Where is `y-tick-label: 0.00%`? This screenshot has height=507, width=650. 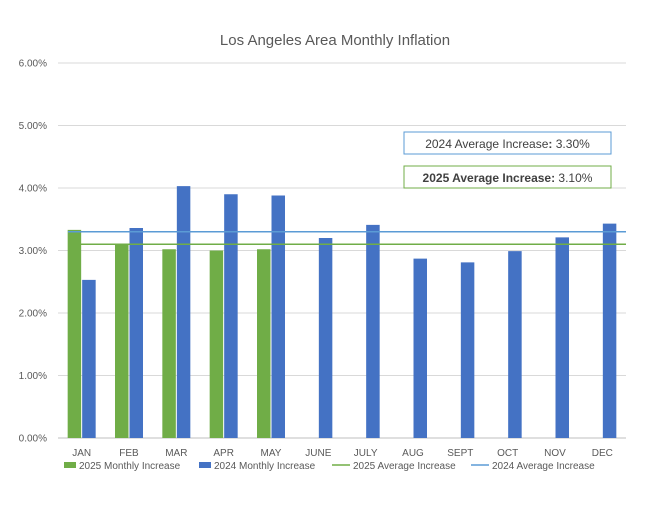 y-tick-label: 0.00% is located at coordinates (33, 439).